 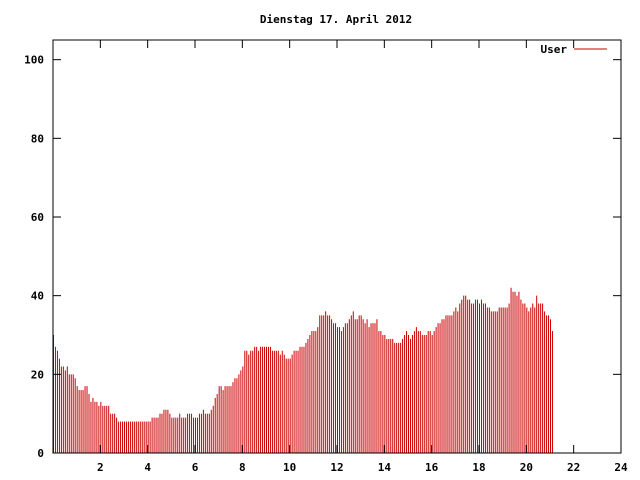 What do you see at coordinates (147, 467) in the screenshot?
I see `x-tick-label: 4` at bounding box center [147, 467].